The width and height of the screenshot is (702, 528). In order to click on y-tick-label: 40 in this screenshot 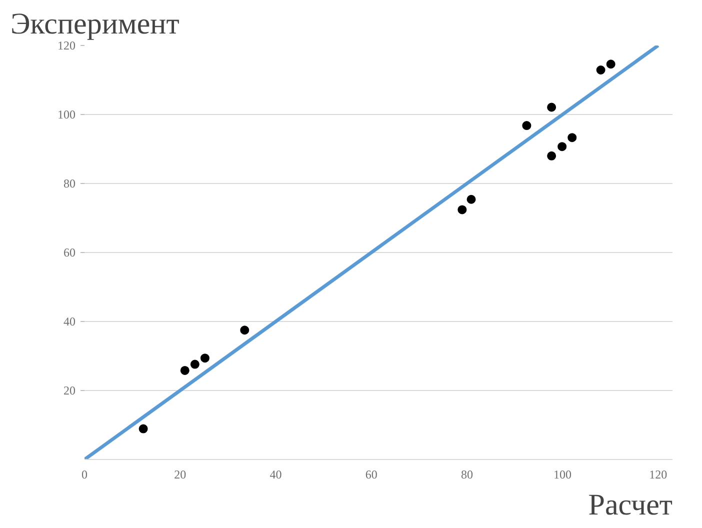, I will do `click(70, 321)`.